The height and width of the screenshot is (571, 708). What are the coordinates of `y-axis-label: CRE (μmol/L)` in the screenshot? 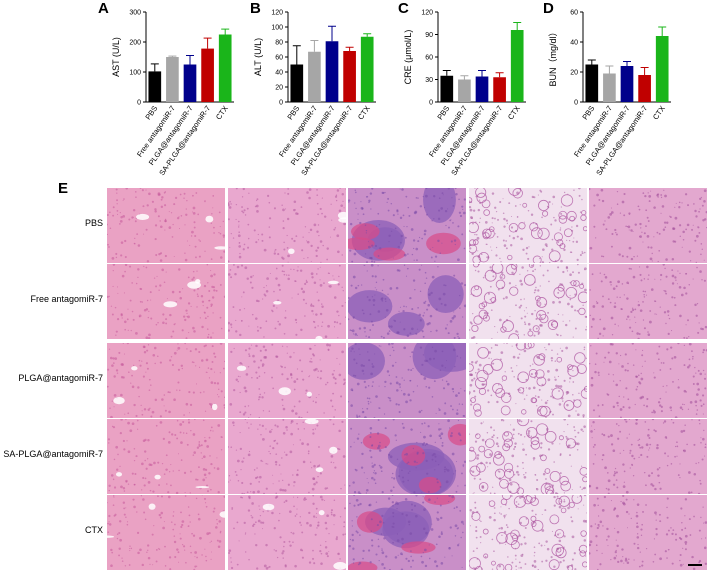 It's located at (408, 57).